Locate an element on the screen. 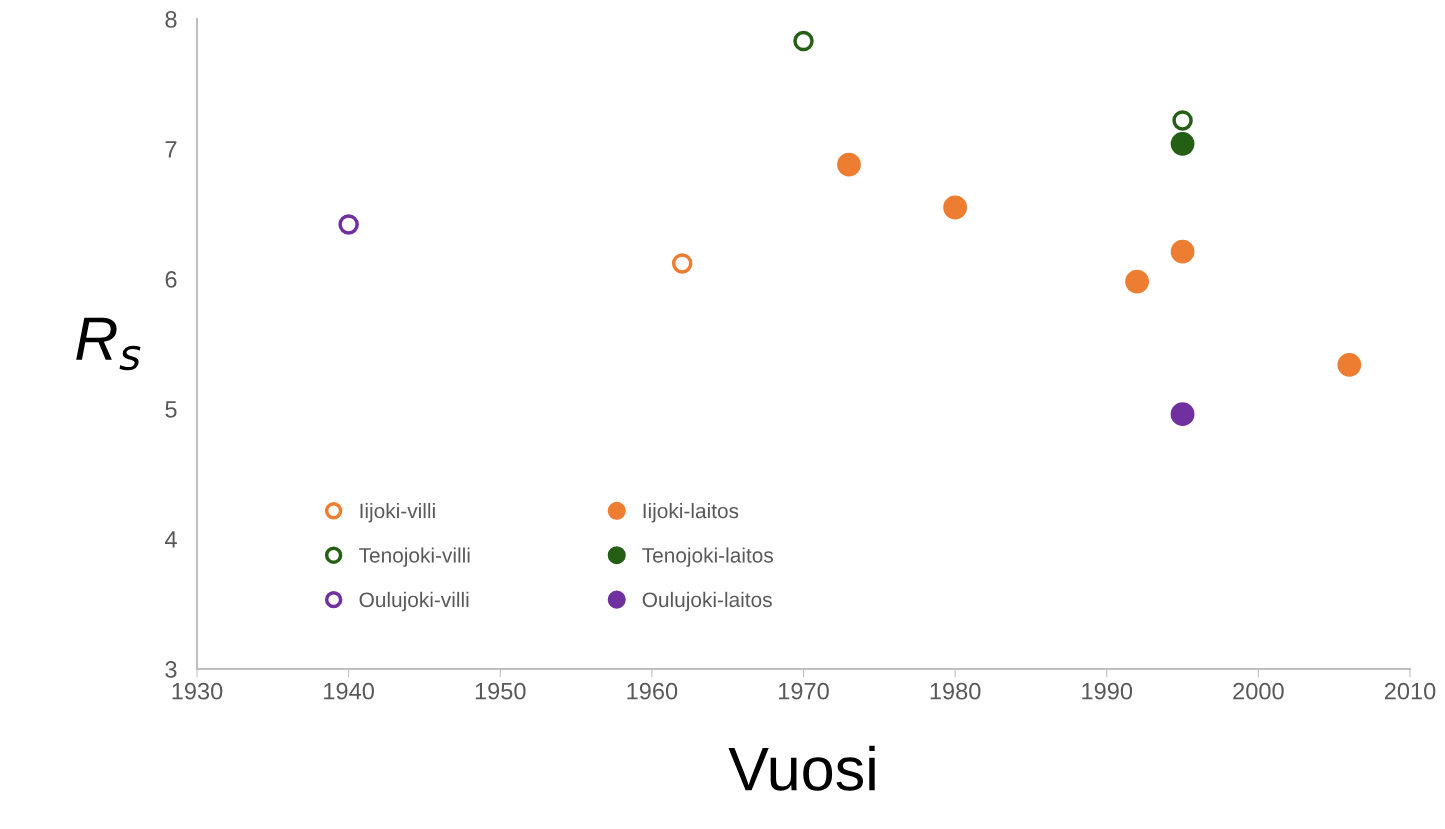 This screenshot has height=829, width=1445. x-tick-label: 1980 is located at coordinates (955, 691).